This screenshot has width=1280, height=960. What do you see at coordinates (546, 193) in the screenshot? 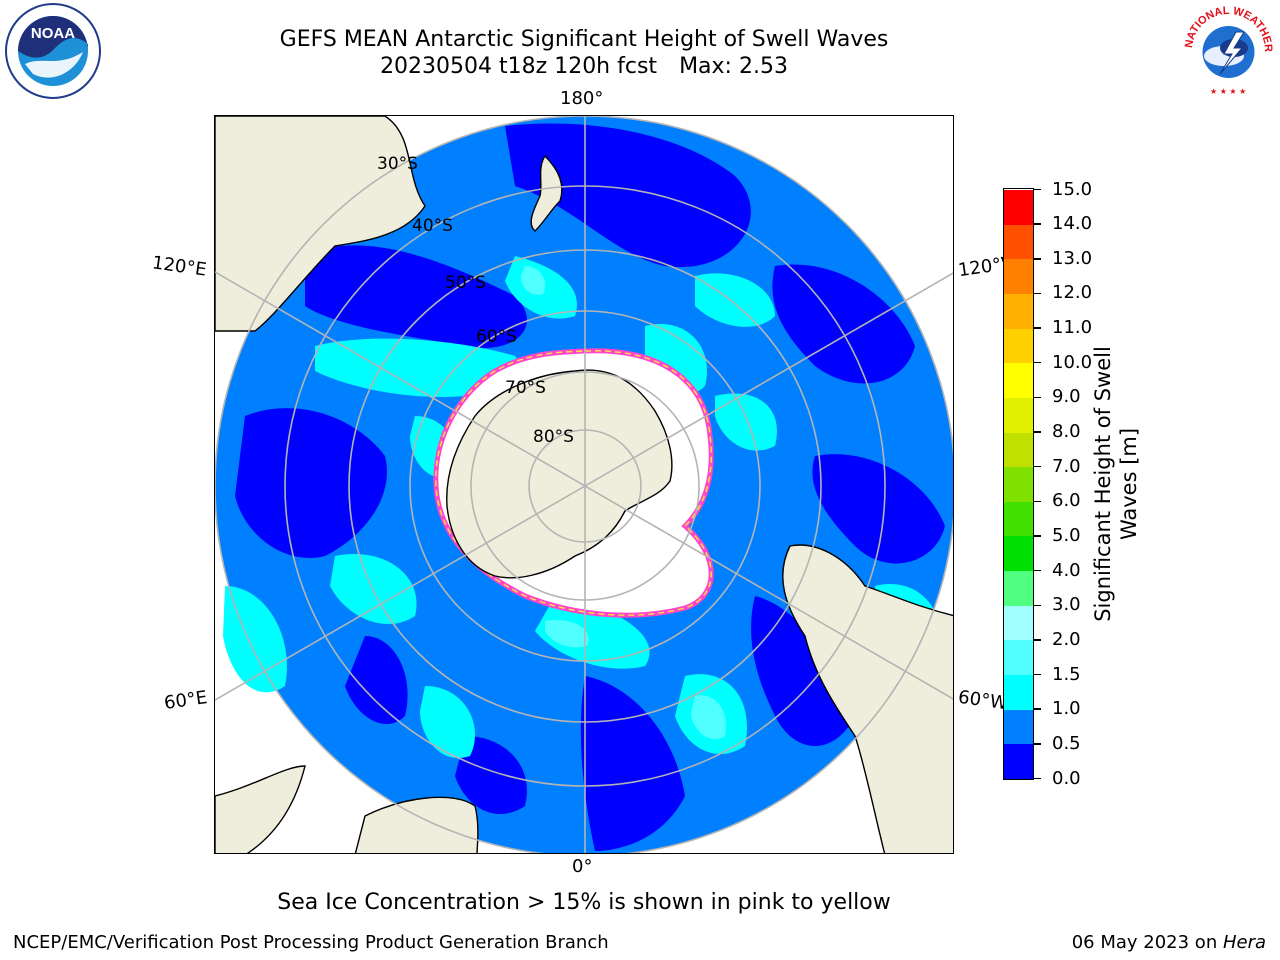
I see `new-zealand-land` at bounding box center [546, 193].